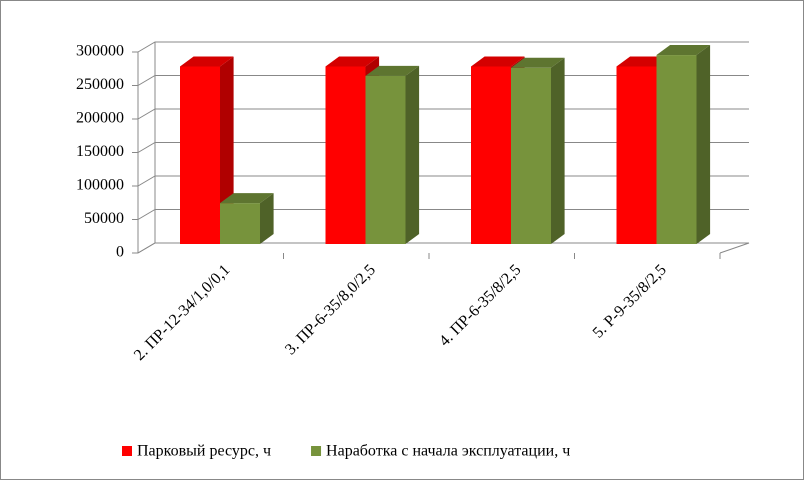  What do you see at coordinates (480, 305) in the screenshot?
I see `x-tick-label: 4. ПР-6-35/8/2,5` at bounding box center [480, 305].